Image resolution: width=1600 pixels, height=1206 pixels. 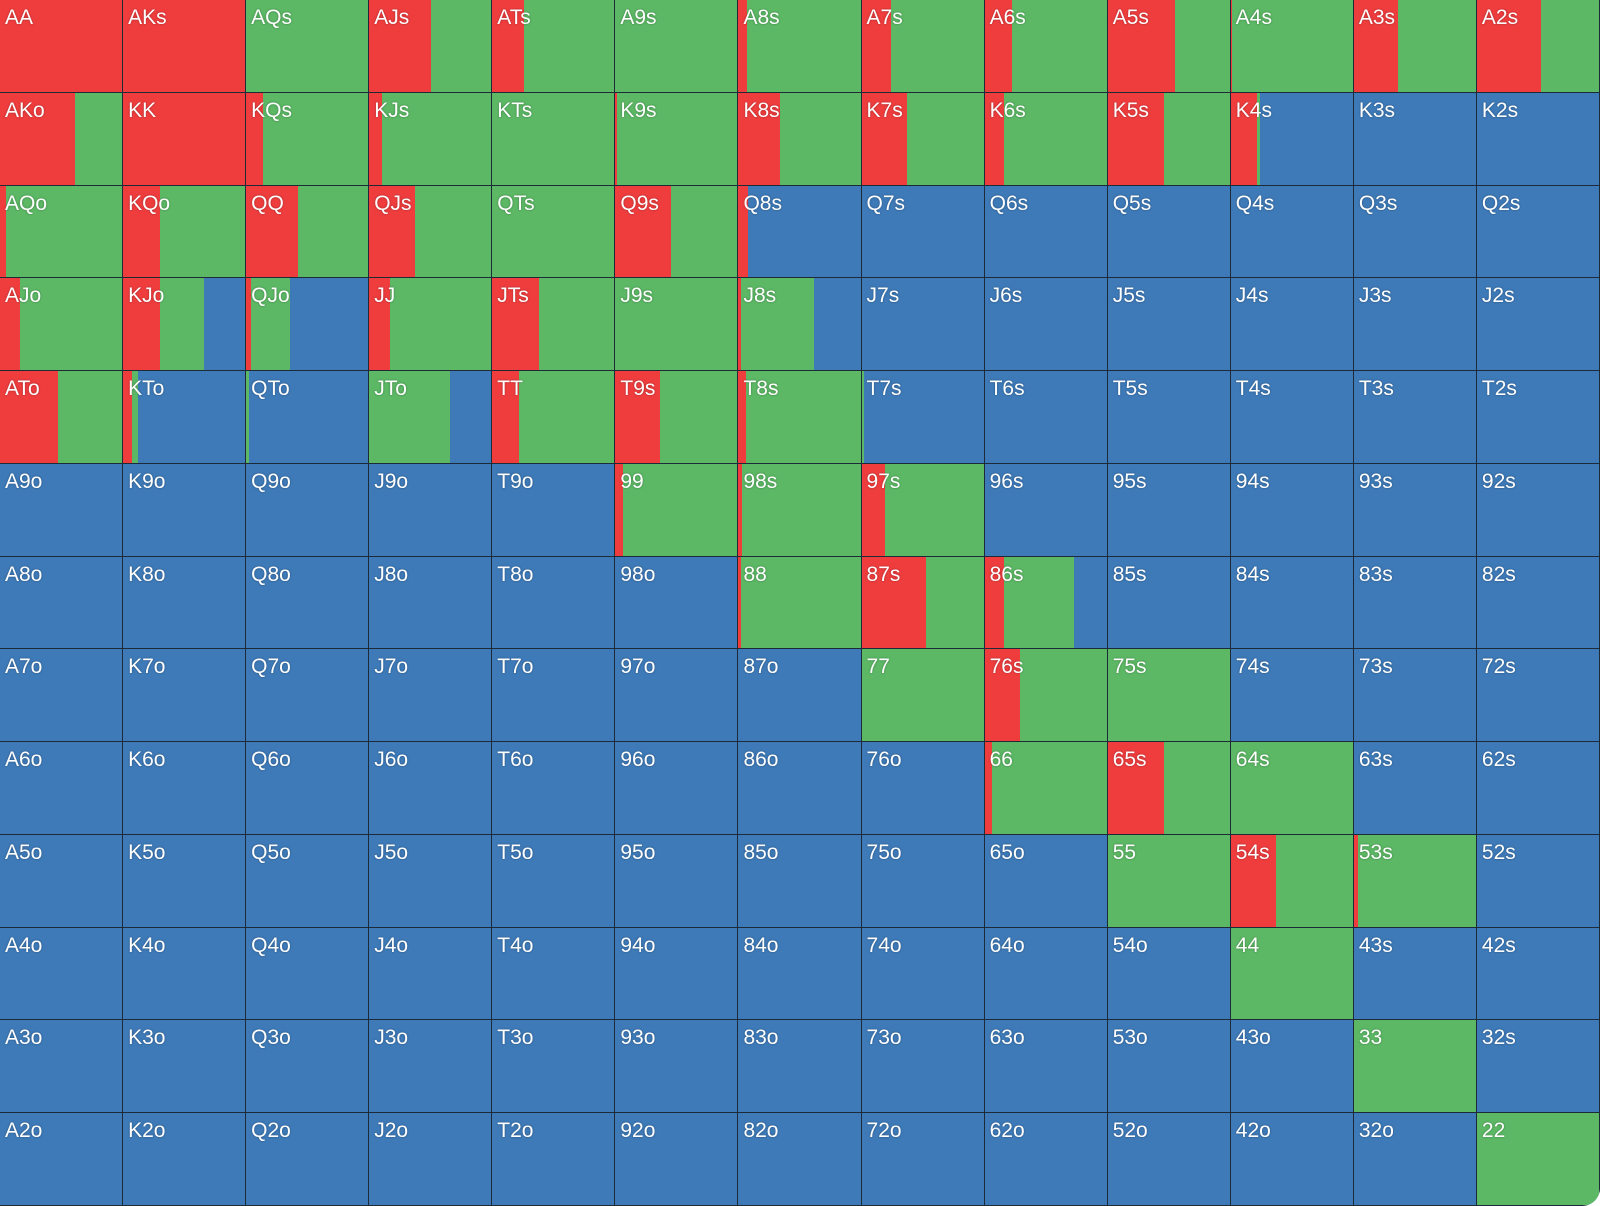 What do you see at coordinates (1538, 510) in the screenshot?
I see `hand-cell: 92s` at bounding box center [1538, 510].